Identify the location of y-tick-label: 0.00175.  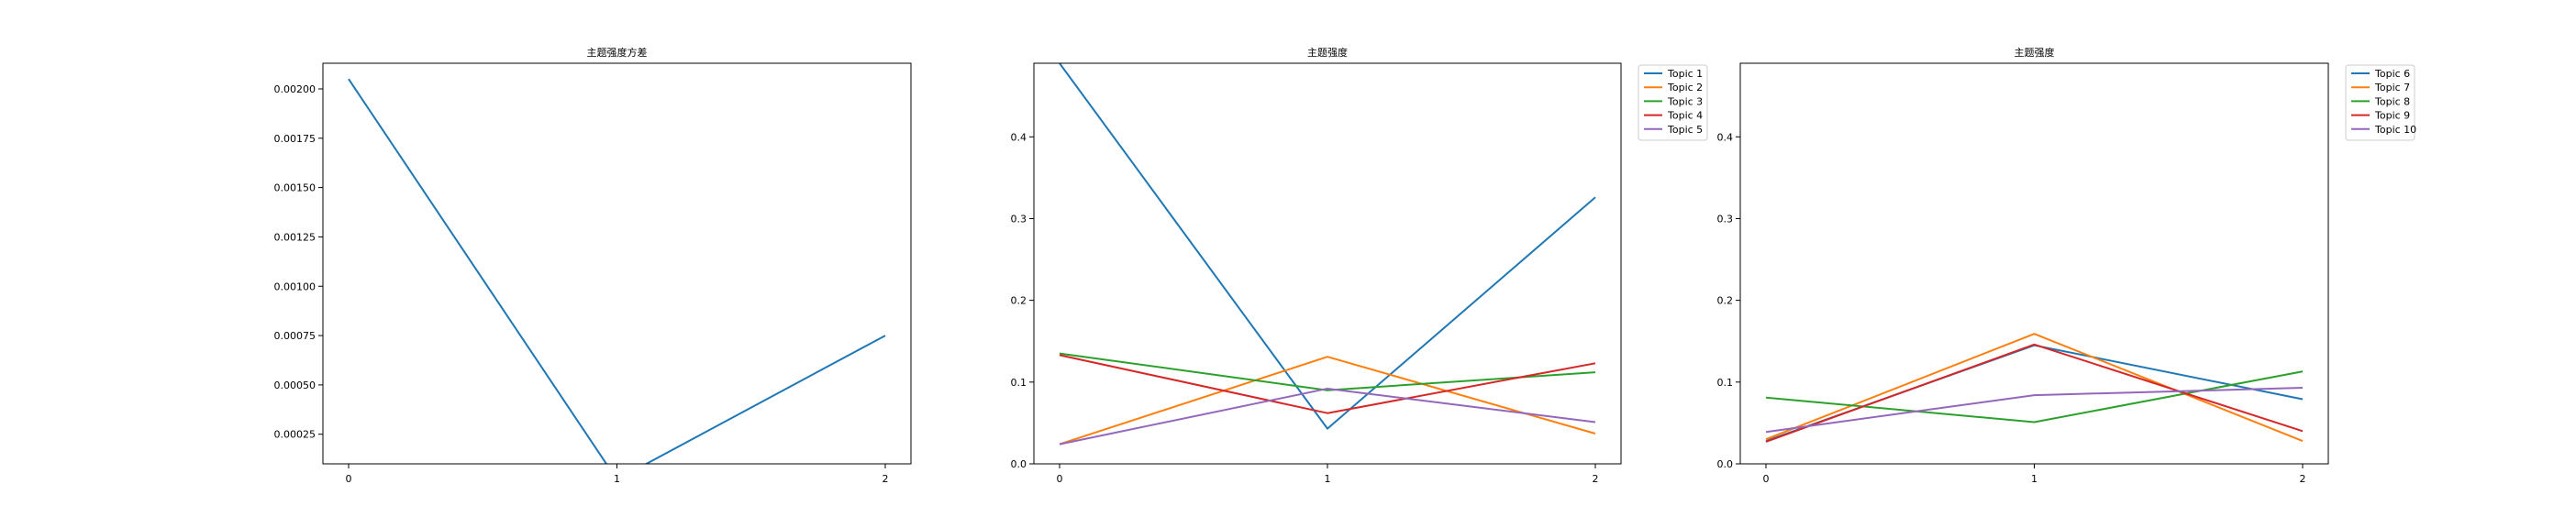
(295, 139).